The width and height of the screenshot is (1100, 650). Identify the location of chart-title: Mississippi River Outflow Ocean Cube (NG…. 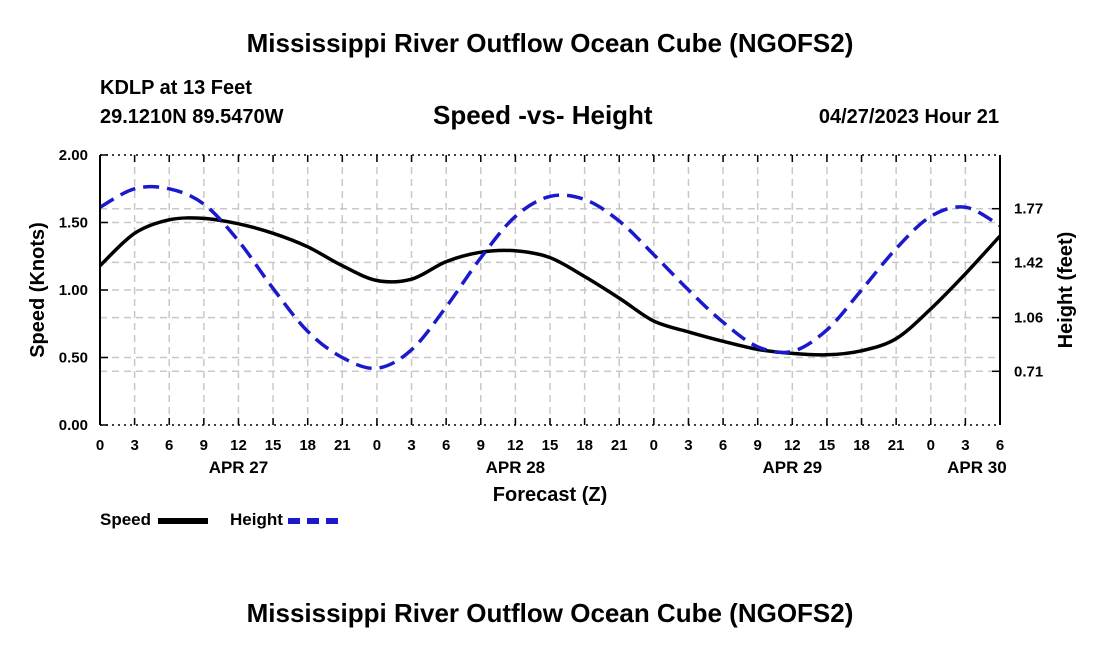
(550, 43).